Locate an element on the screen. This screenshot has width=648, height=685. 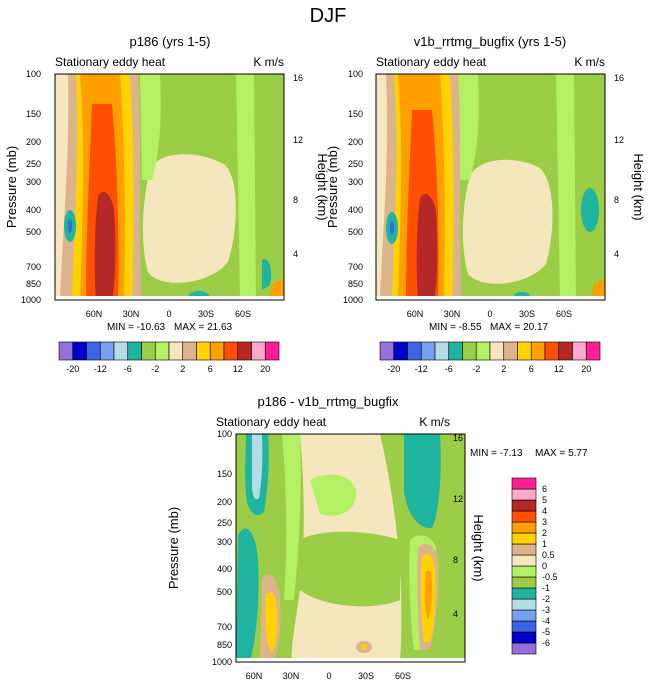
colorbar-label: 1 is located at coordinates (544, 544).